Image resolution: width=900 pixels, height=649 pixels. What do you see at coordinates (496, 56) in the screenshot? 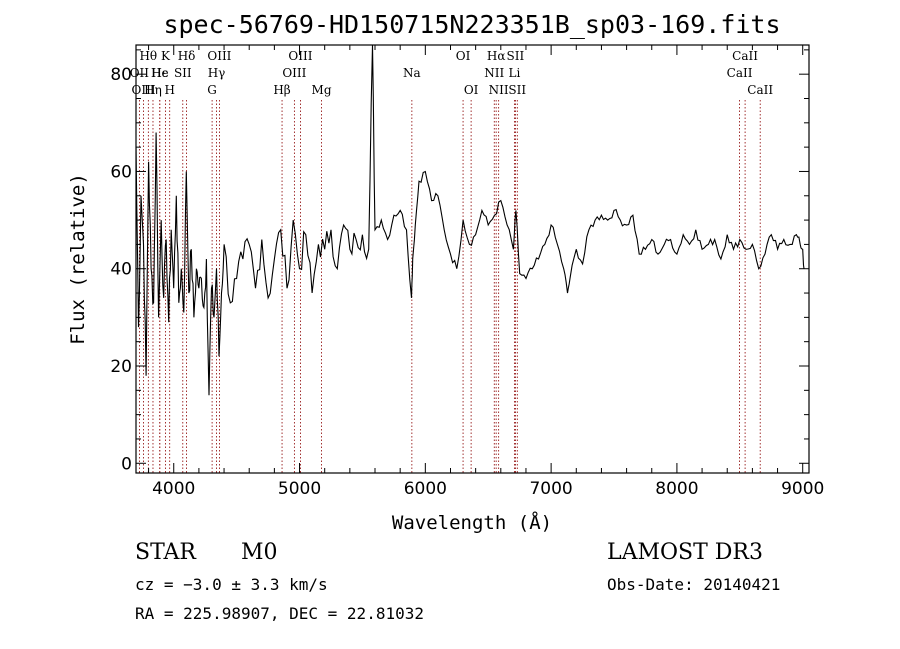
I see `spectral-line-label: Hα` at bounding box center [496, 56].